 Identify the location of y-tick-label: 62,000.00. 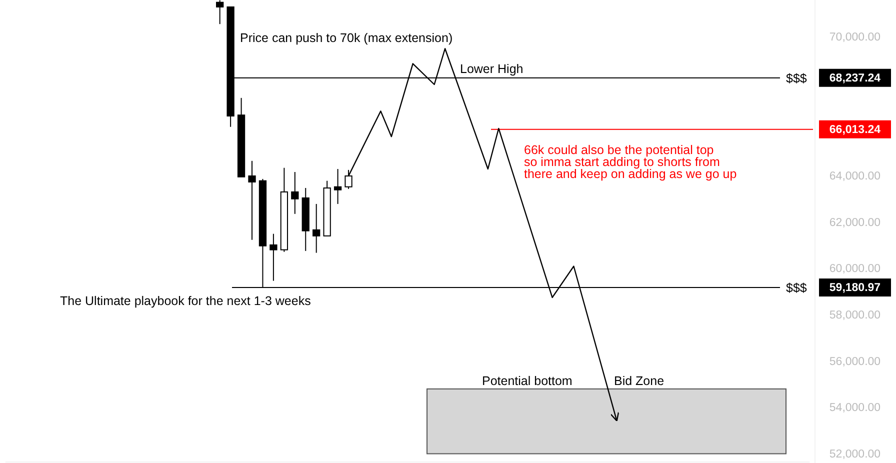
(855, 222).